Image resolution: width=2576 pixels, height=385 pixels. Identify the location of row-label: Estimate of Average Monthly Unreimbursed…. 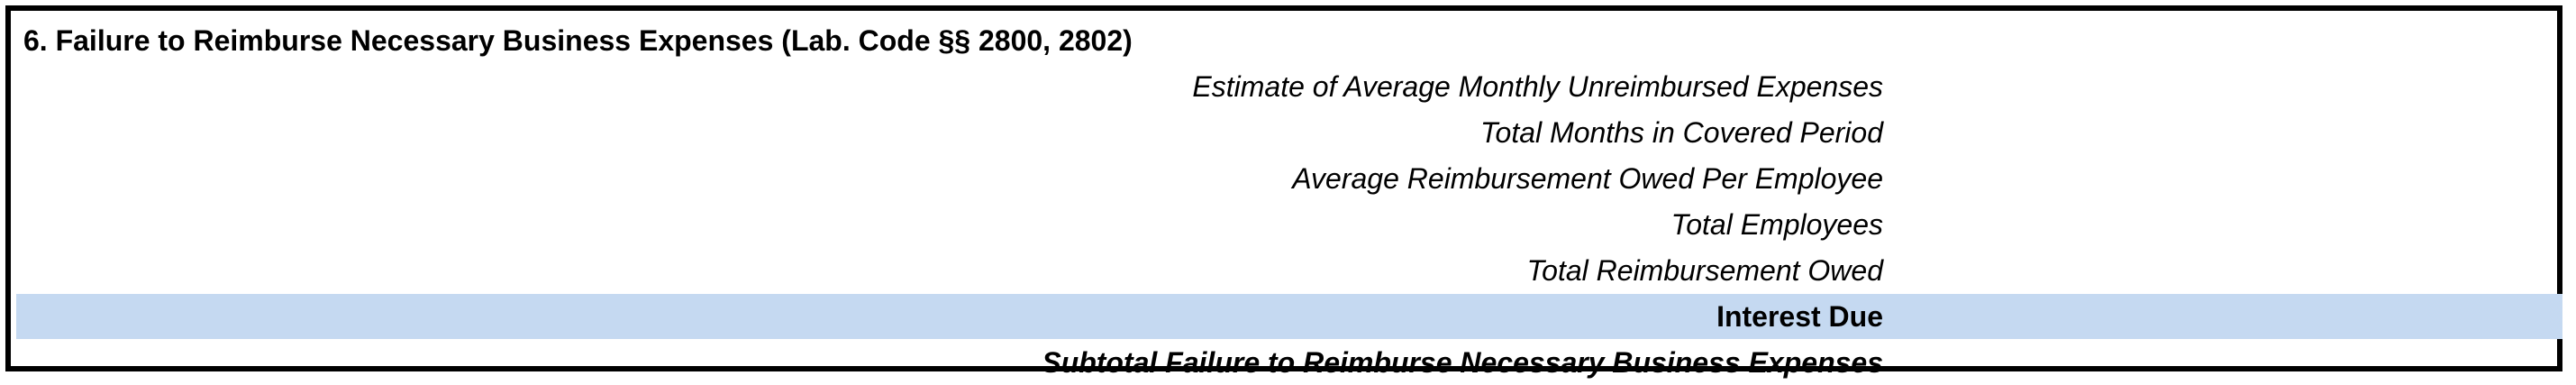
(1537, 86).